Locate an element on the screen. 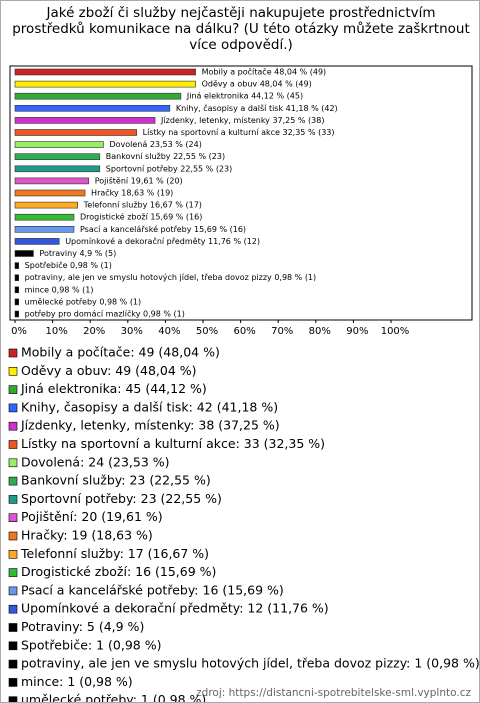 The width and height of the screenshot is (480, 703). legend-label: Oděvy a obuv: 49 (48,04 %) is located at coordinates (109, 370).